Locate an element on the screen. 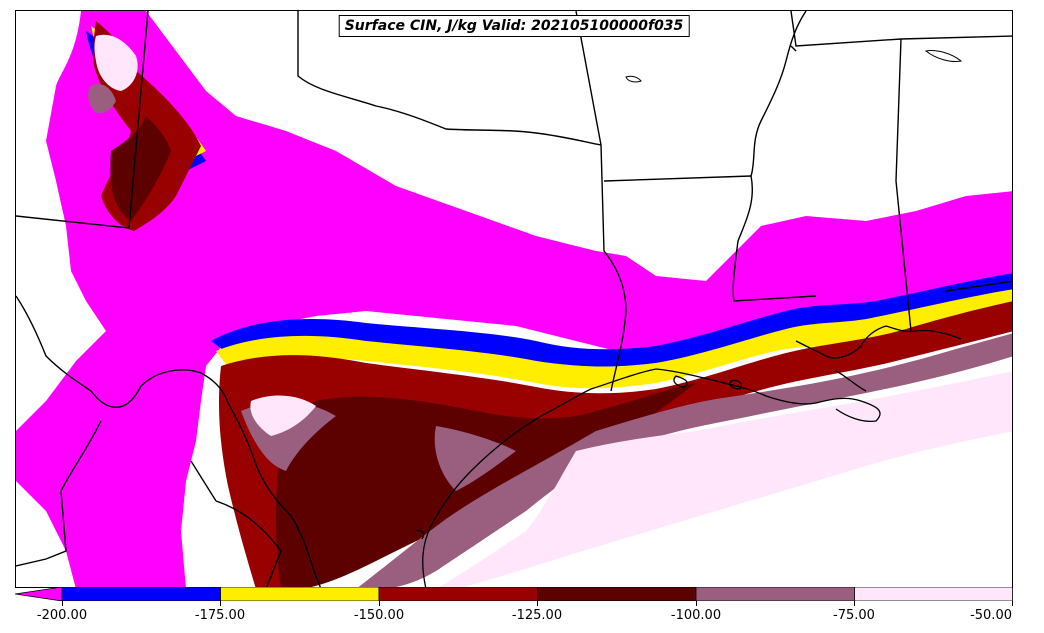 The height and width of the screenshot is (633, 1044). cin-band-75-50-nw is located at coordinates (116, 62).